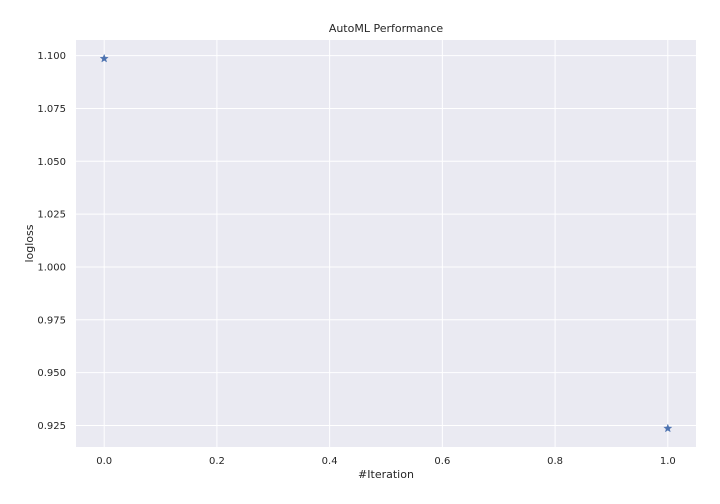 The width and height of the screenshot is (720, 504). Describe the element at coordinates (442, 461) in the screenshot. I see `x-tick-label: 0.6` at that location.